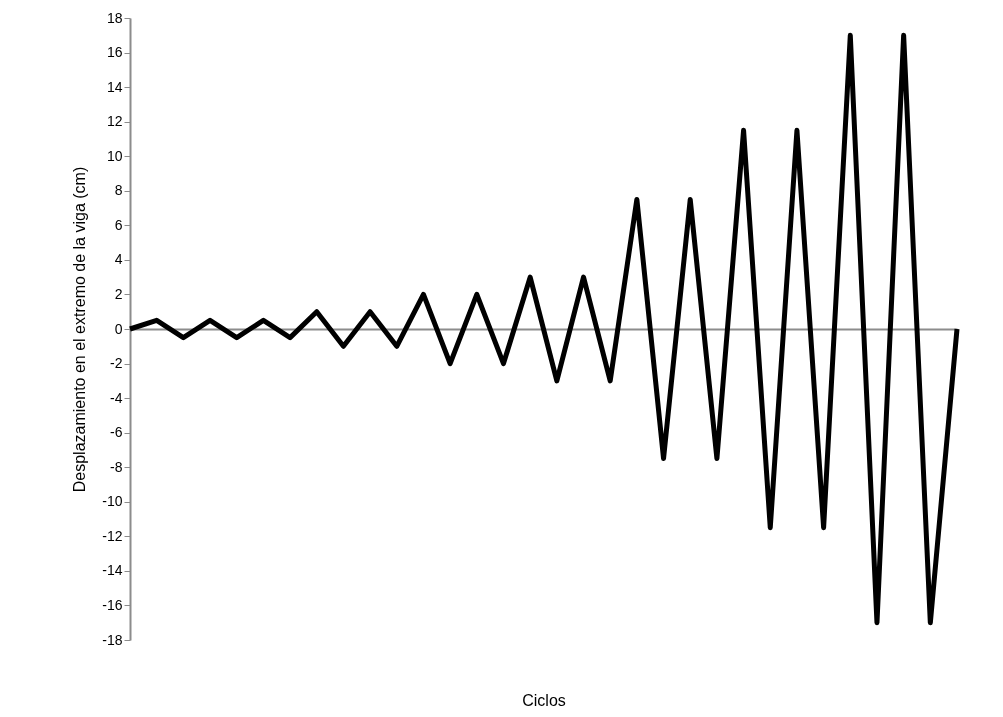 This screenshot has height=717, width=1003. Describe the element at coordinates (114, 121) in the screenshot. I see `y-tick-label: 12` at that location.